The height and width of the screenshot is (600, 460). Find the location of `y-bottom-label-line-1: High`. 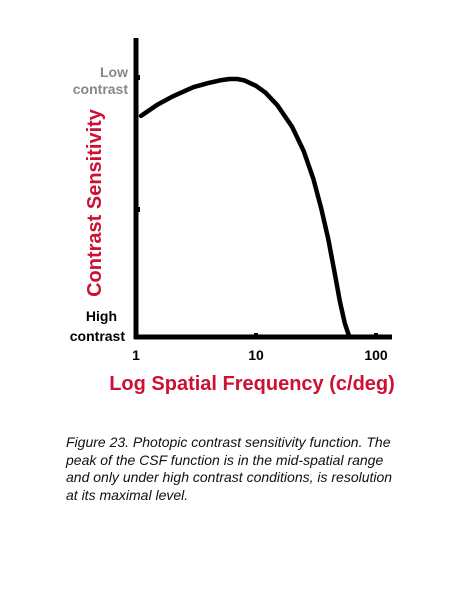

y-bottom-label-line-1: High is located at coordinates (101, 316).